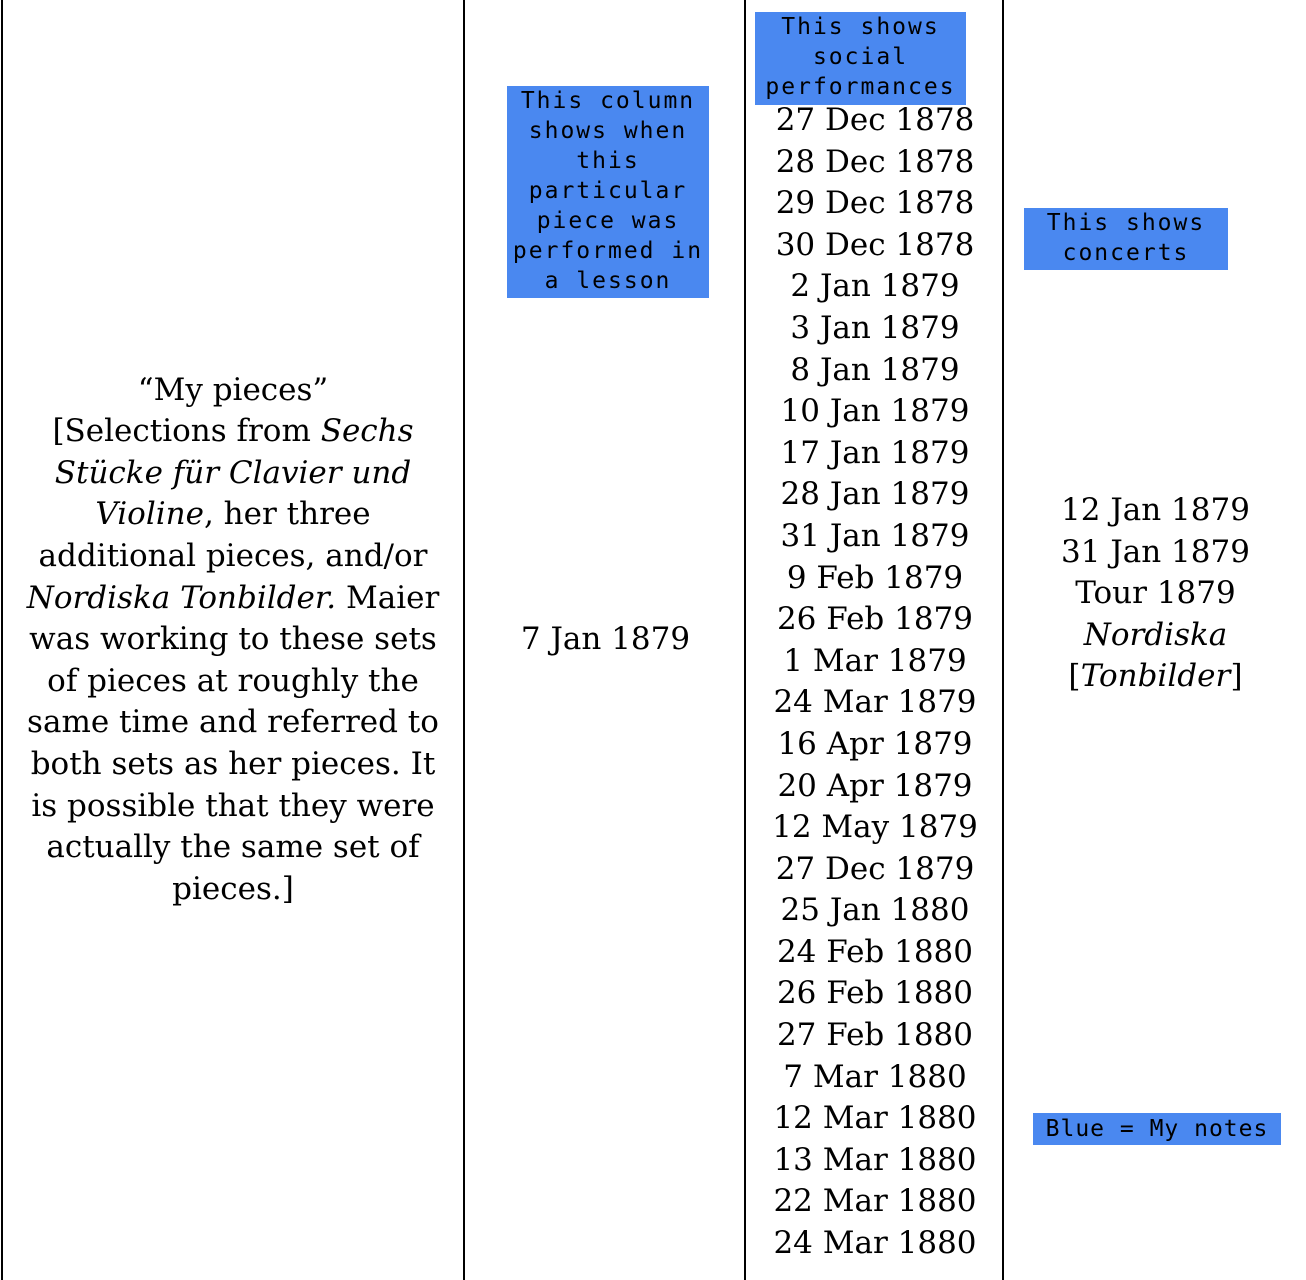 The image size is (1306, 1280). What do you see at coordinates (875, 286) in the screenshot?
I see `social-date: 2 Jan 1879` at bounding box center [875, 286].